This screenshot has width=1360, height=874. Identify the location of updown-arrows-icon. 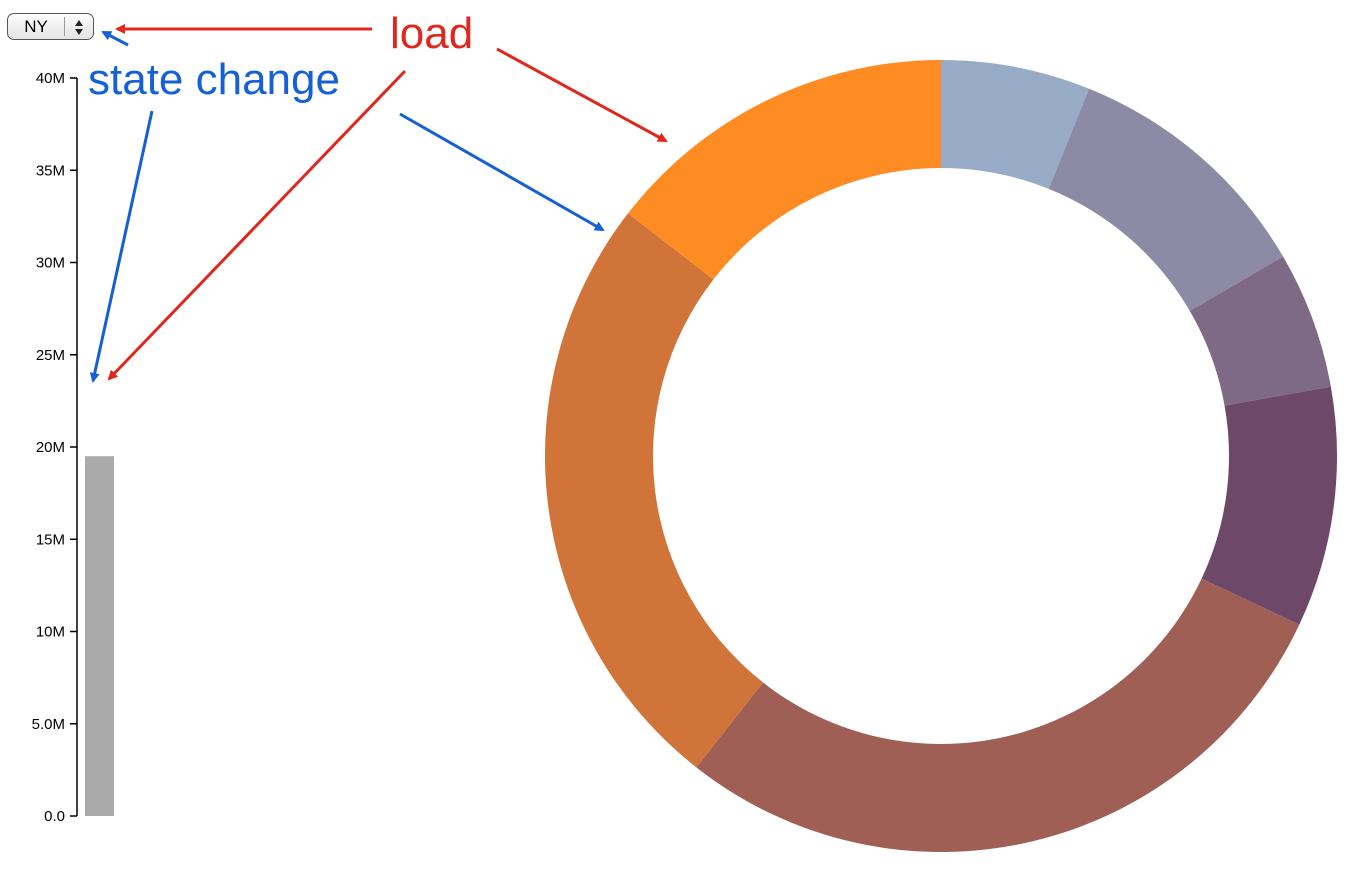
(79, 26).